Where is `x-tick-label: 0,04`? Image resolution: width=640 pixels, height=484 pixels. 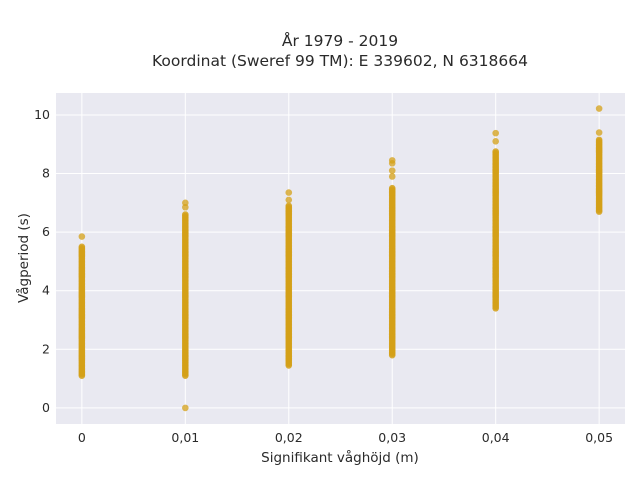 x-tick-label: 0,04 is located at coordinates (496, 437).